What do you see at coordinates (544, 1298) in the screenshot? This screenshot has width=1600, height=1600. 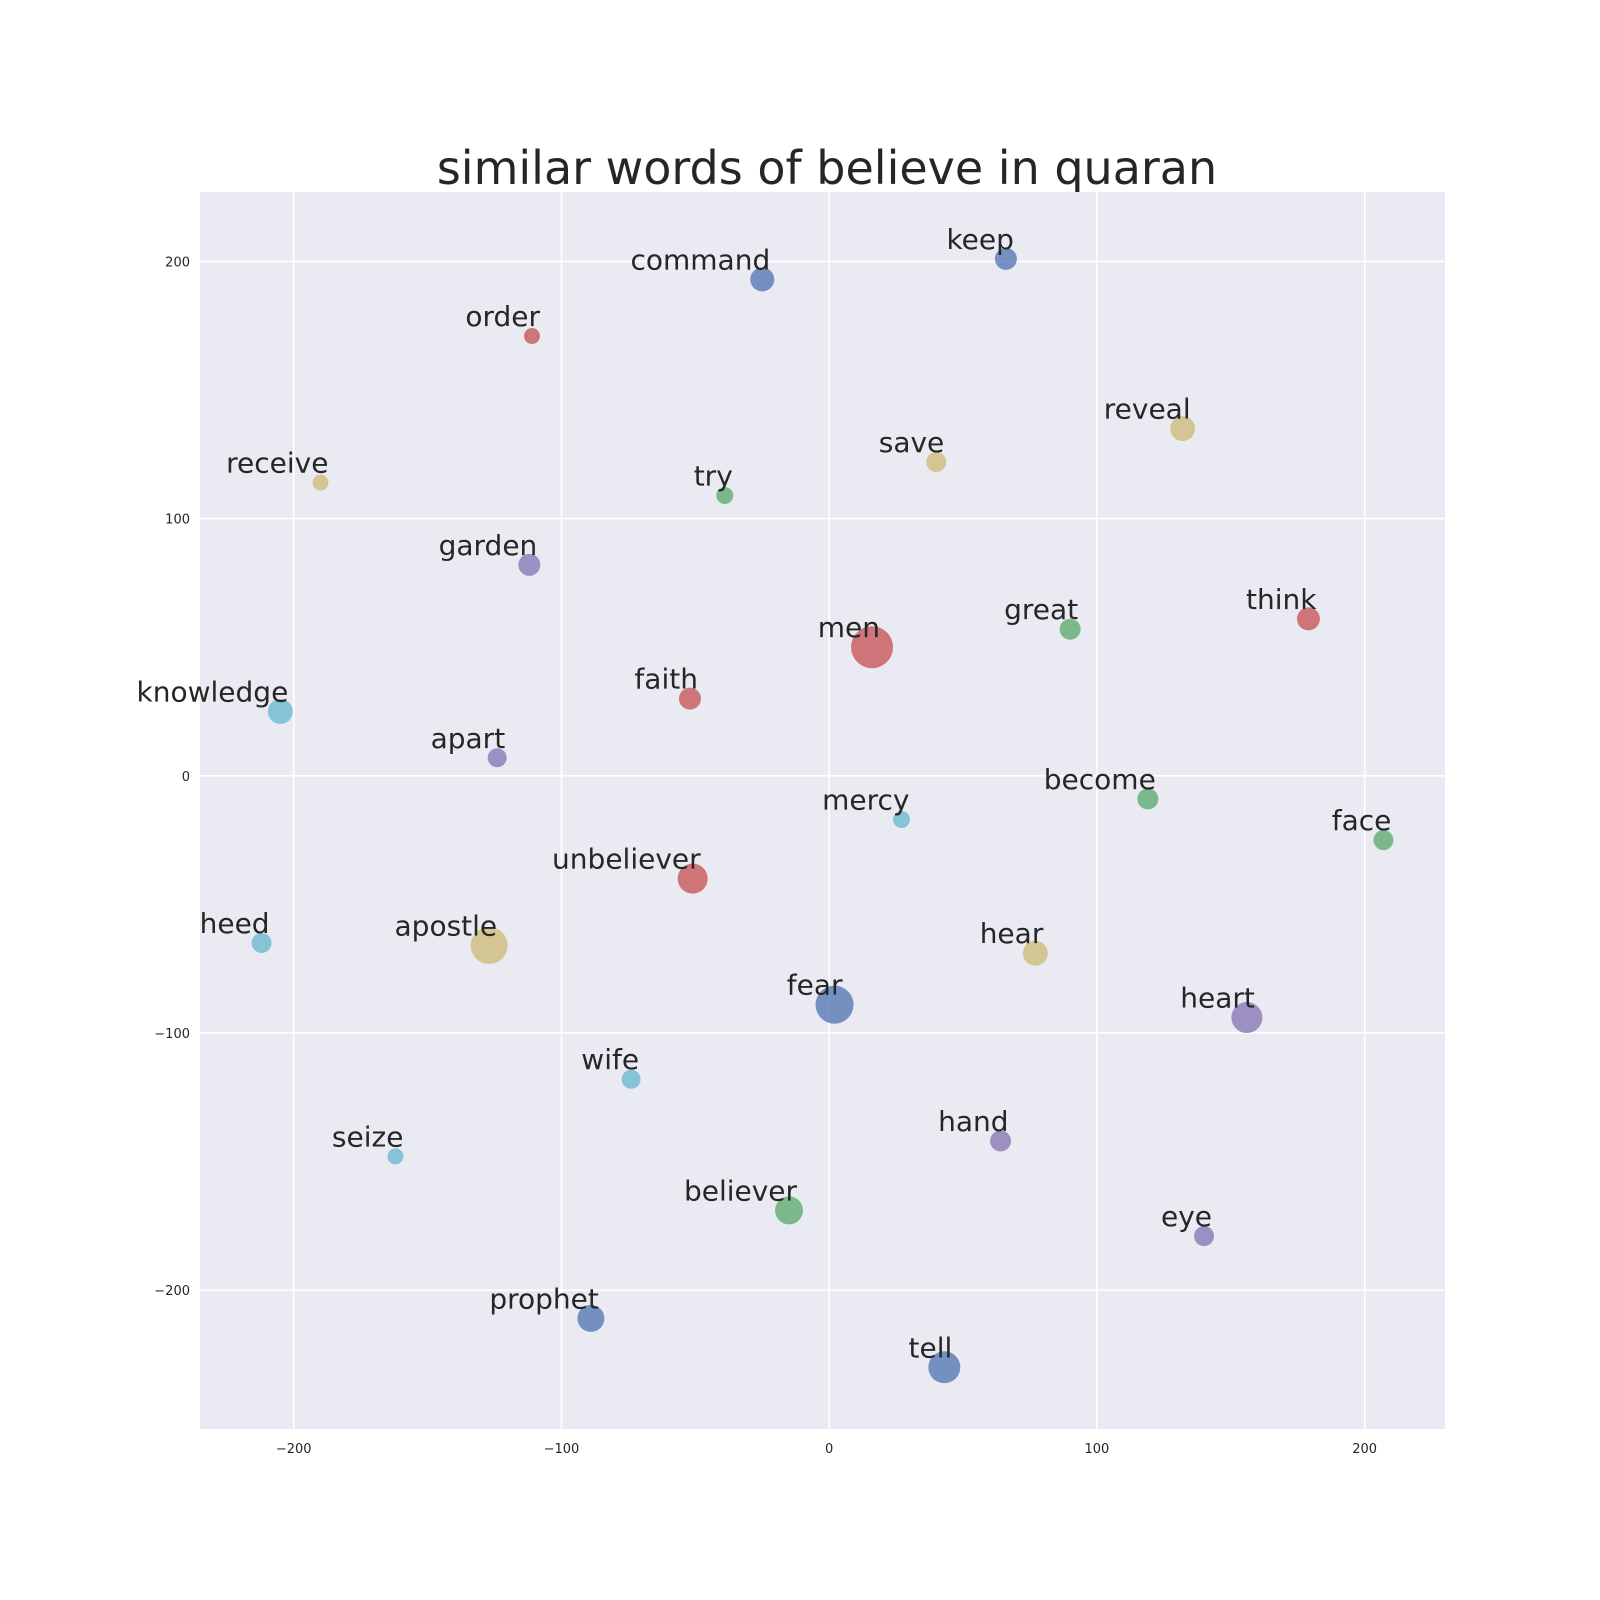 I see `label-prophet: prophet` at bounding box center [544, 1298].